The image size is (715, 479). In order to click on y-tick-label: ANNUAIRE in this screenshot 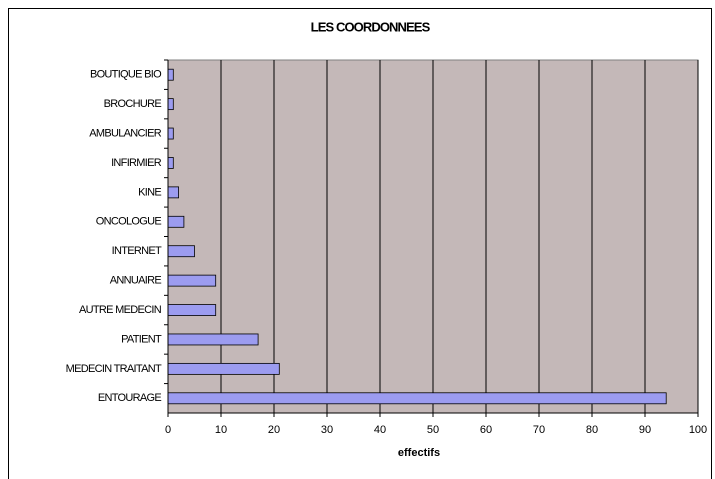, I will do `click(136, 281)`.